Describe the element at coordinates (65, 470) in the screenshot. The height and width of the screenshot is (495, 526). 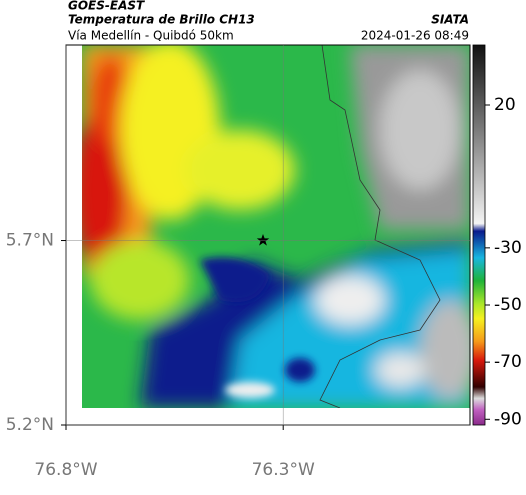
I see `x-tick-label: 76.8°W` at that location.